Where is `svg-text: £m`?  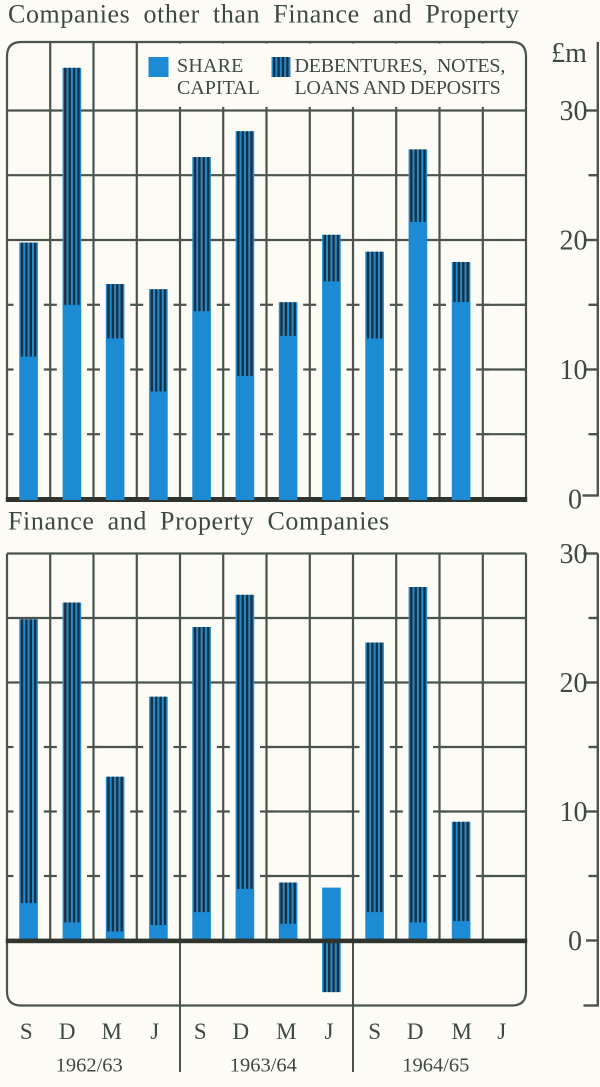 svg-text: £m is located at coordinates (569, 53).